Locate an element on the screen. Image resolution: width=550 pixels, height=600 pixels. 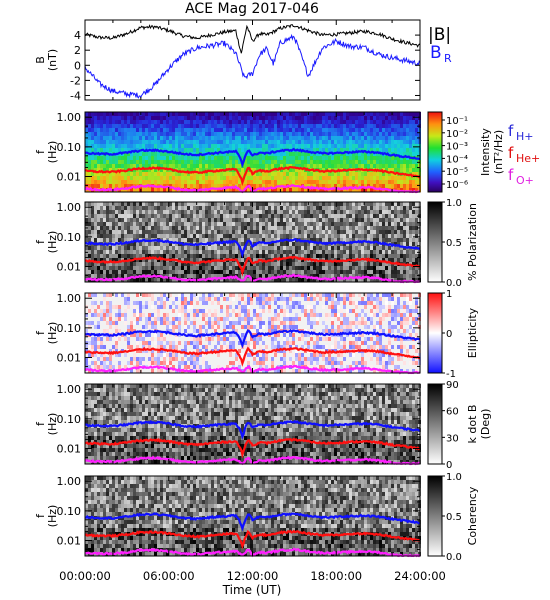
y-tick-label: 0.01 is located at coordinates (69, 177).